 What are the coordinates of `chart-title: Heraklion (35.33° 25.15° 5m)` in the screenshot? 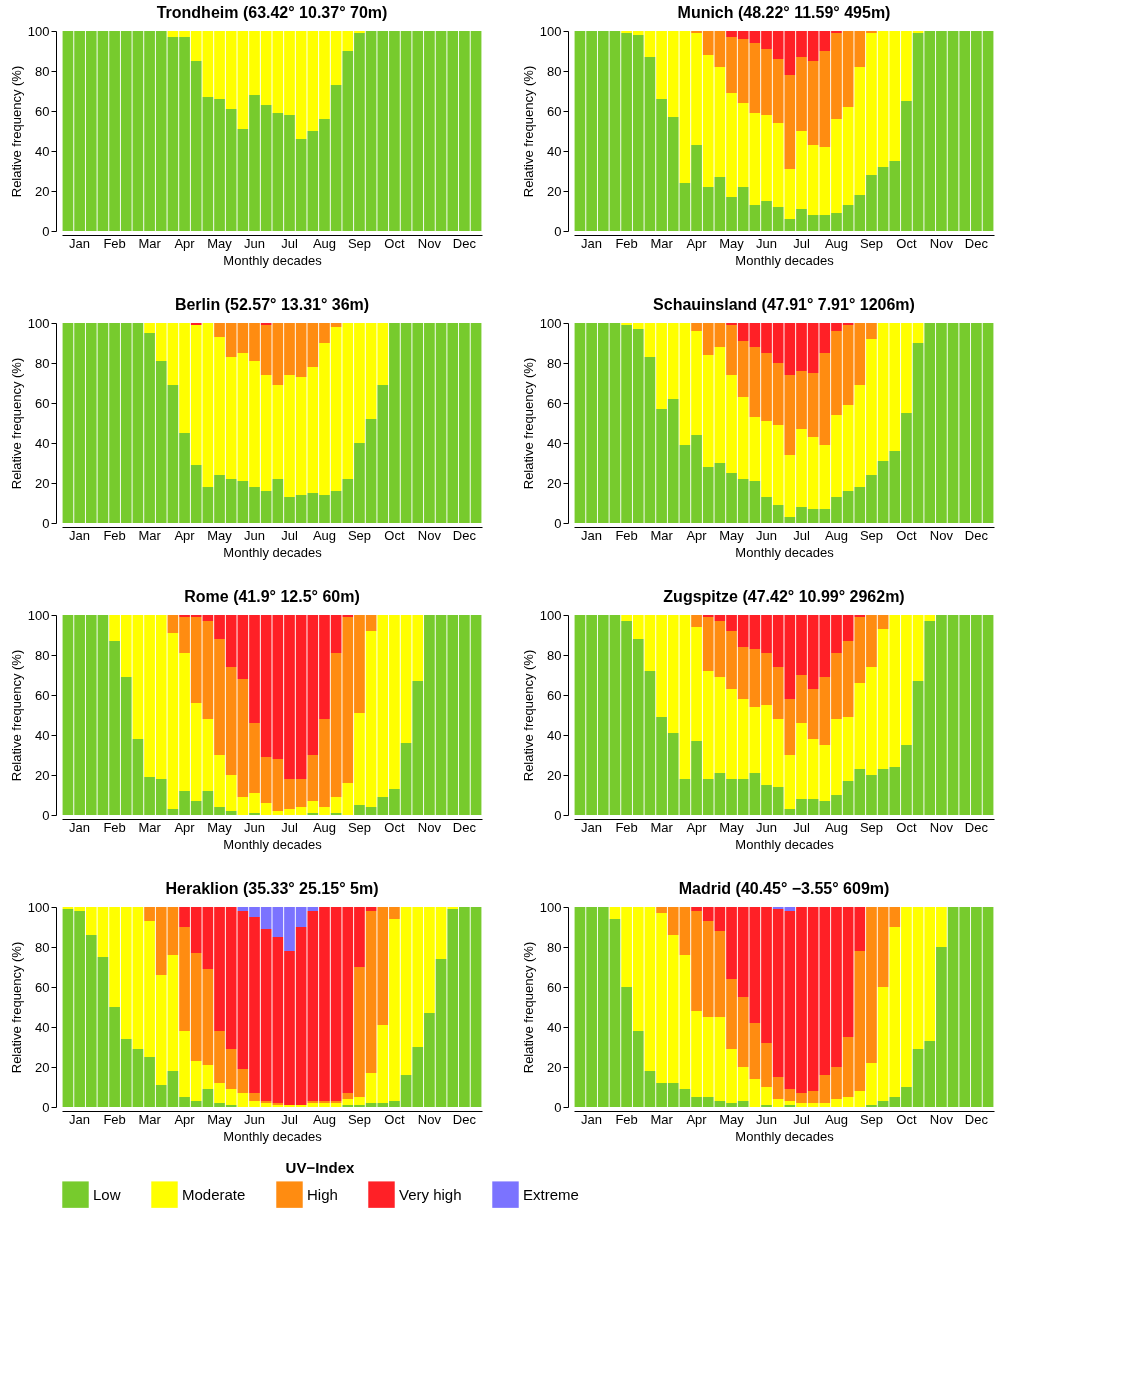 It's located at (272, 888).